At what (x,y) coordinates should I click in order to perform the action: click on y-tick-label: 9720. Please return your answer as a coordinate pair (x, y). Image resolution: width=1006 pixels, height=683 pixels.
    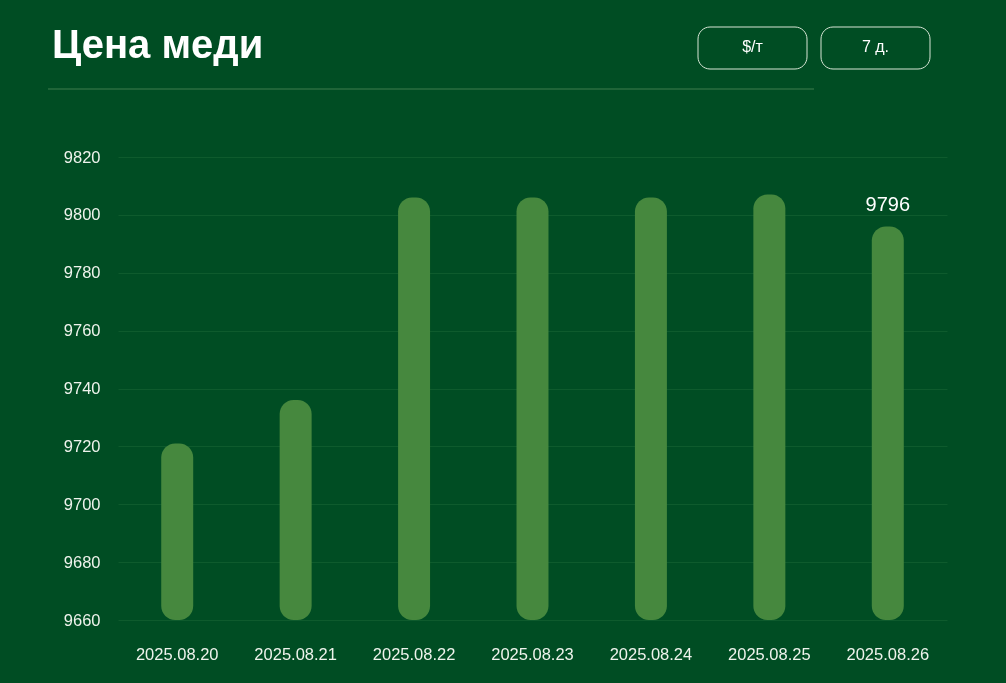
    Looking at the image, I should click on (82, 445).